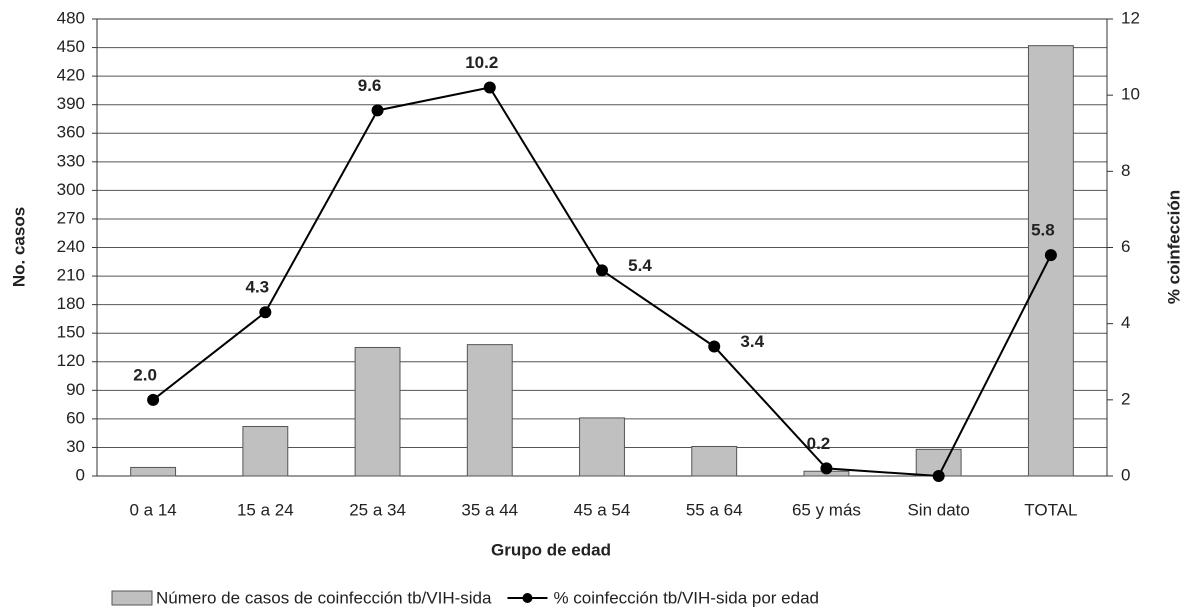 The width and height of the screenshot is (1193, 614). What do you see at coordinates (489, 509) in the screenshot?
I see `x-tick-label: 35 a 44` at bounding box center [489, 509].